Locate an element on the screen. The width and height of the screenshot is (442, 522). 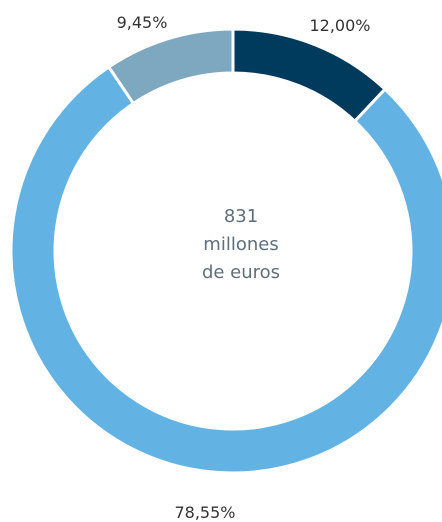
slice-label-12-00: 12,00% is located at coordinates (339, 25).